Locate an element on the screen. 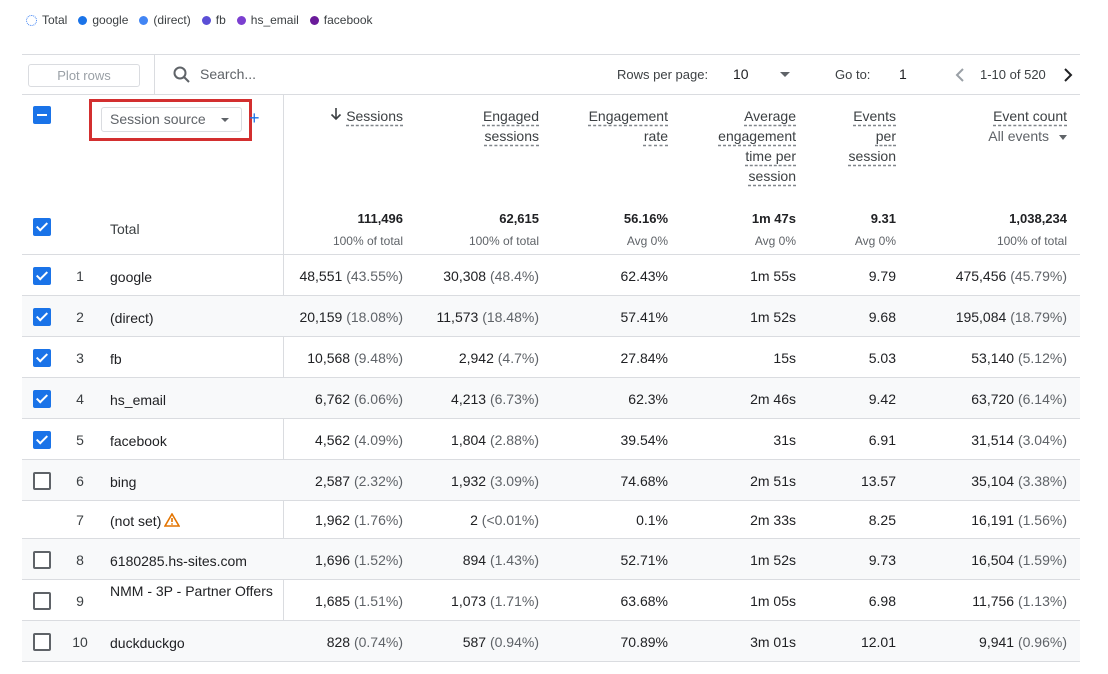 The height and width of the screenshot is (674, 1108). cell-percentage: (2.88%) is located at coordinates (514, 440).